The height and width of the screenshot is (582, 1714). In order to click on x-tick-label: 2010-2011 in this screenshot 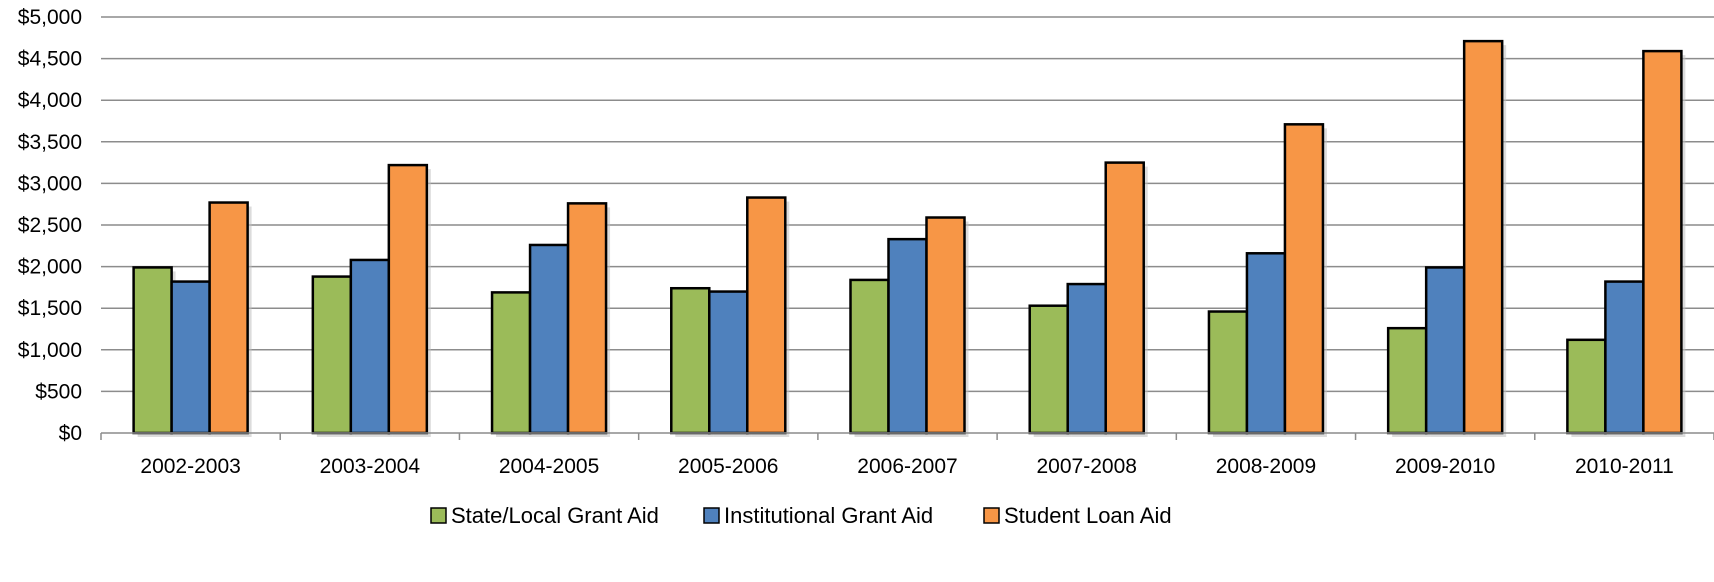, I will do `click(1624, 466)`.